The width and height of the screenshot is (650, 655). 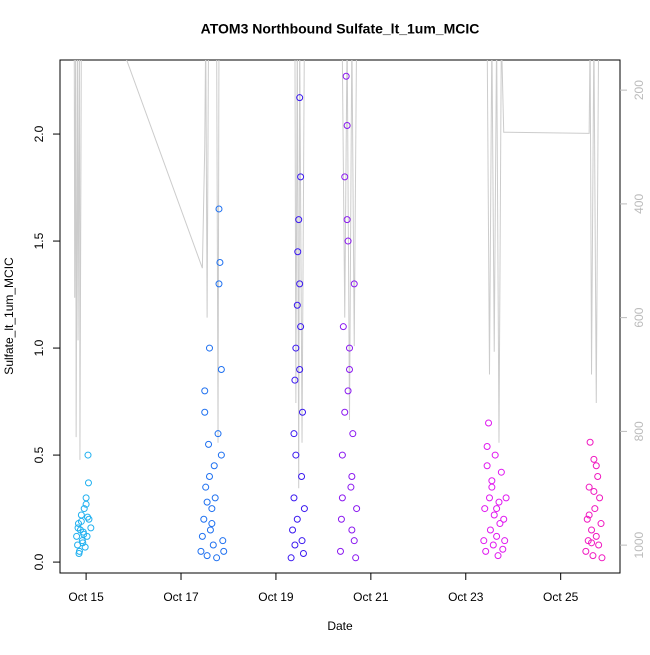 What do you see at coordinates (639, 431) in the screenshot?
I see `y2-tick-label: 800` at bounding box center [639, 431].